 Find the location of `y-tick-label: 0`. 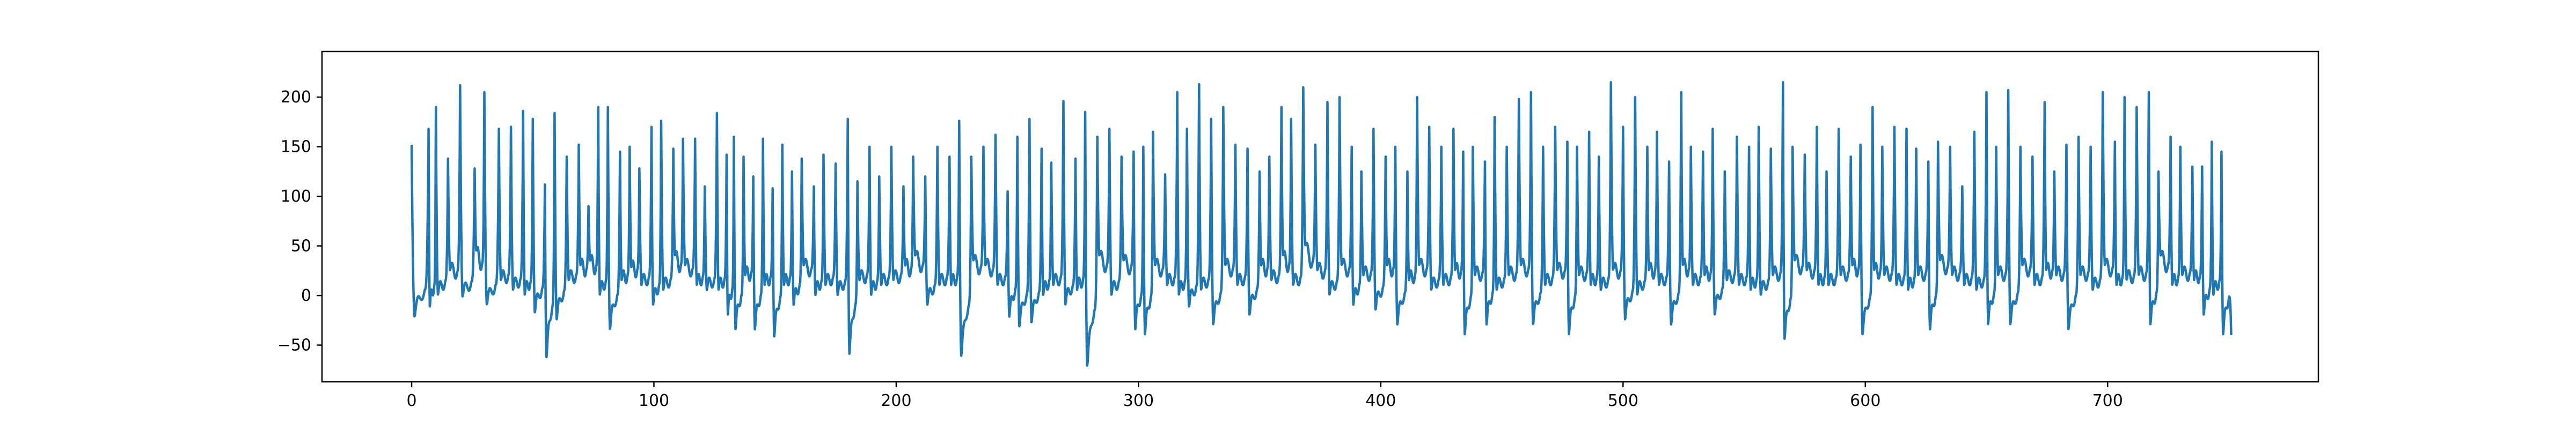

y-tick-label: 0 is located at coordinates (306, 295).